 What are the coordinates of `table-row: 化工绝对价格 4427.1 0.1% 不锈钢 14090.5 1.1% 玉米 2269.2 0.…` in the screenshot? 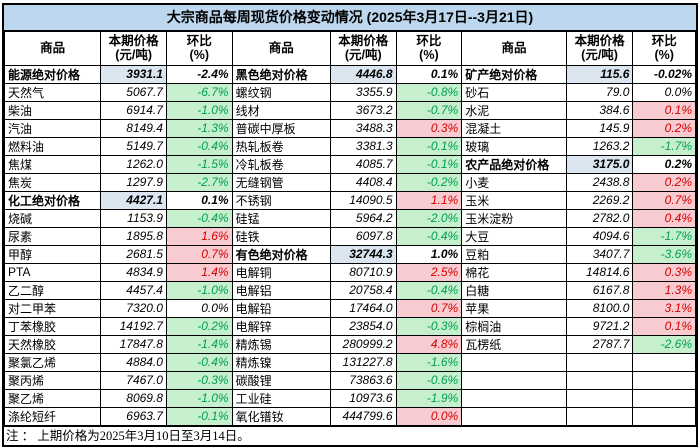 It's located at (349, 200).